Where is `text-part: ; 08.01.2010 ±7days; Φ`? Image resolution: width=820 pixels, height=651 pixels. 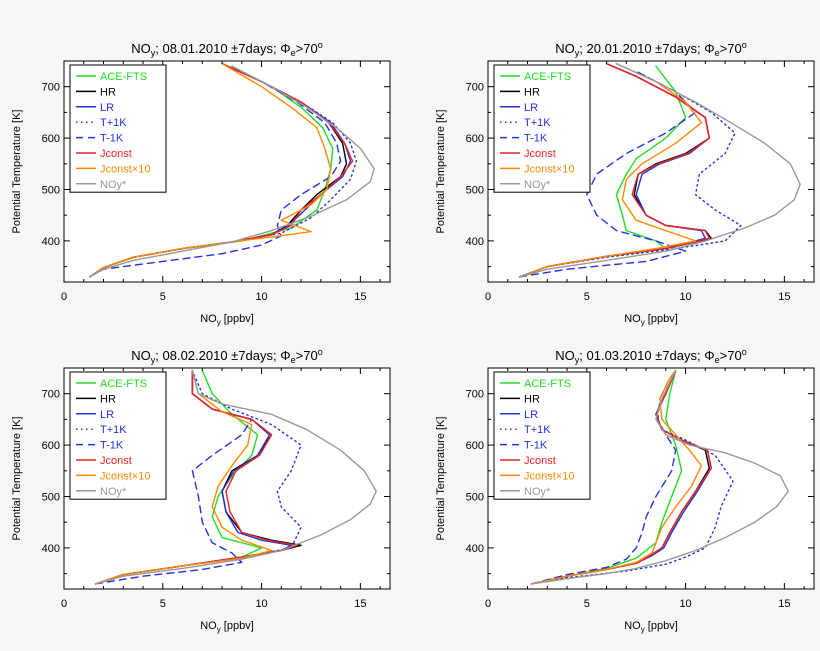 text-part: ; 08.01.2010 ±7days; Φ is located at coordinates (222, 48).